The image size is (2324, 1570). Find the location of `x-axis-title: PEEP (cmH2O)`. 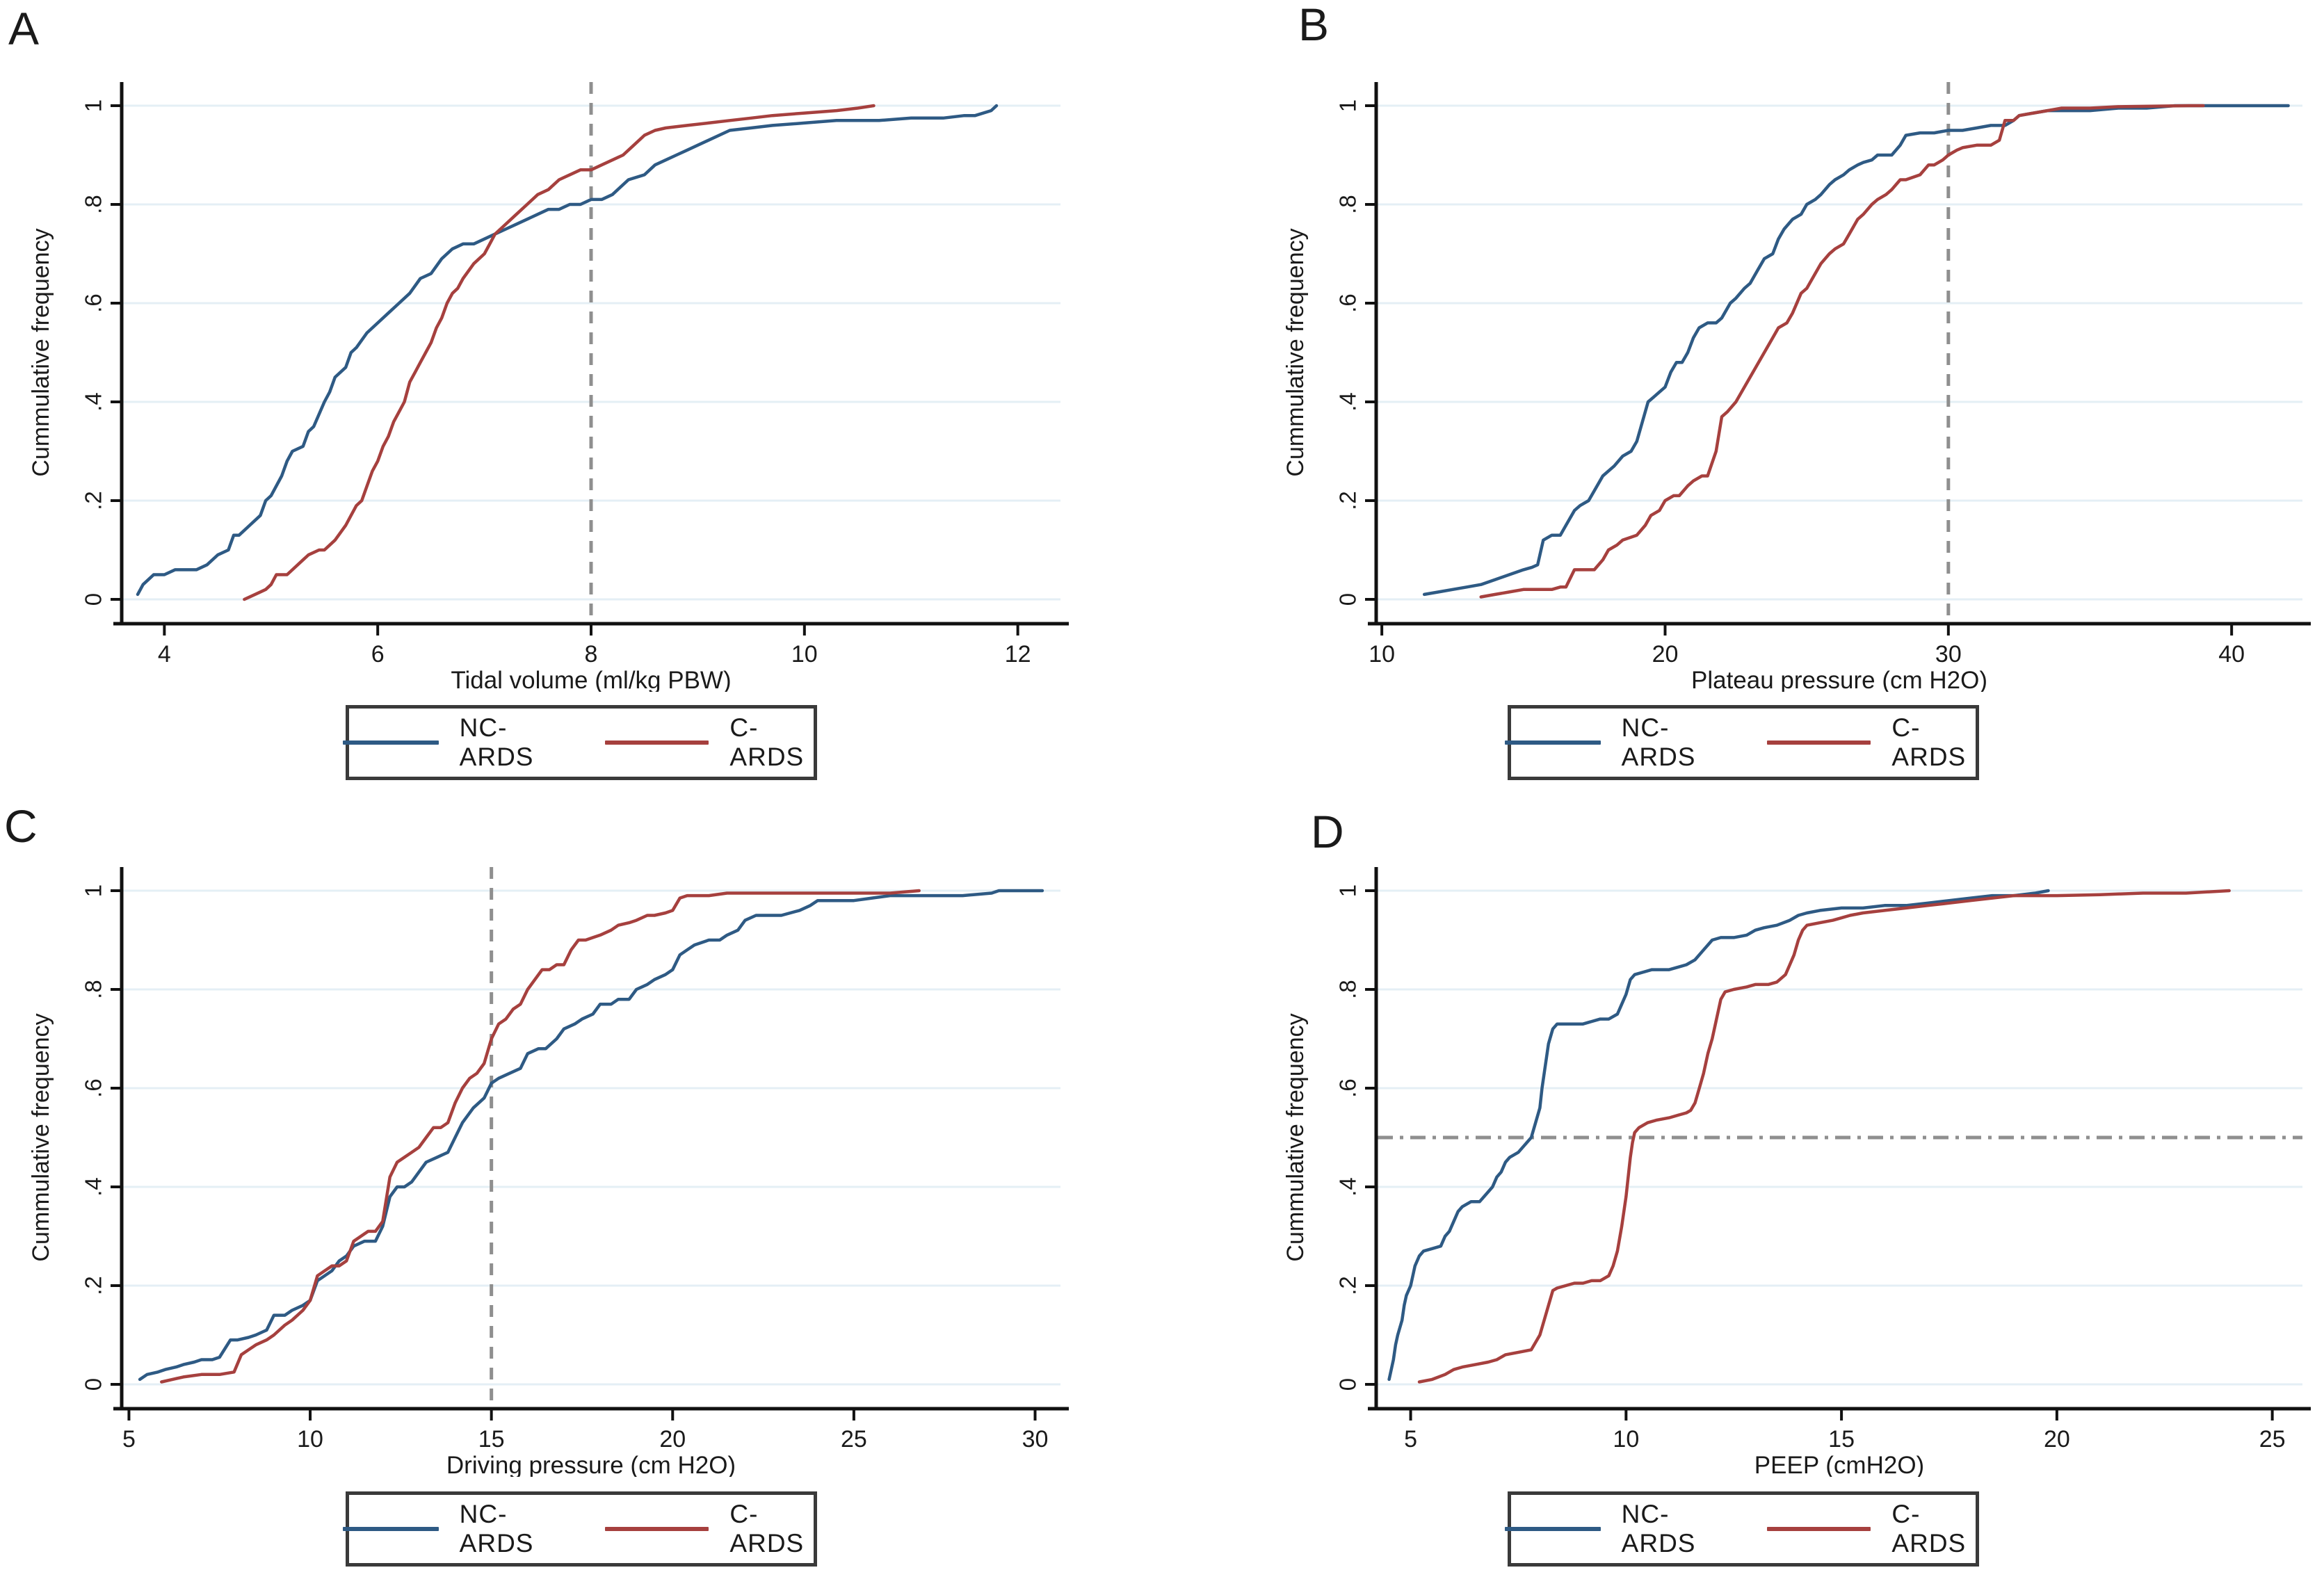

x-axis-title: PEEP (cmH2O) is located at coordinates (1839, 1464).